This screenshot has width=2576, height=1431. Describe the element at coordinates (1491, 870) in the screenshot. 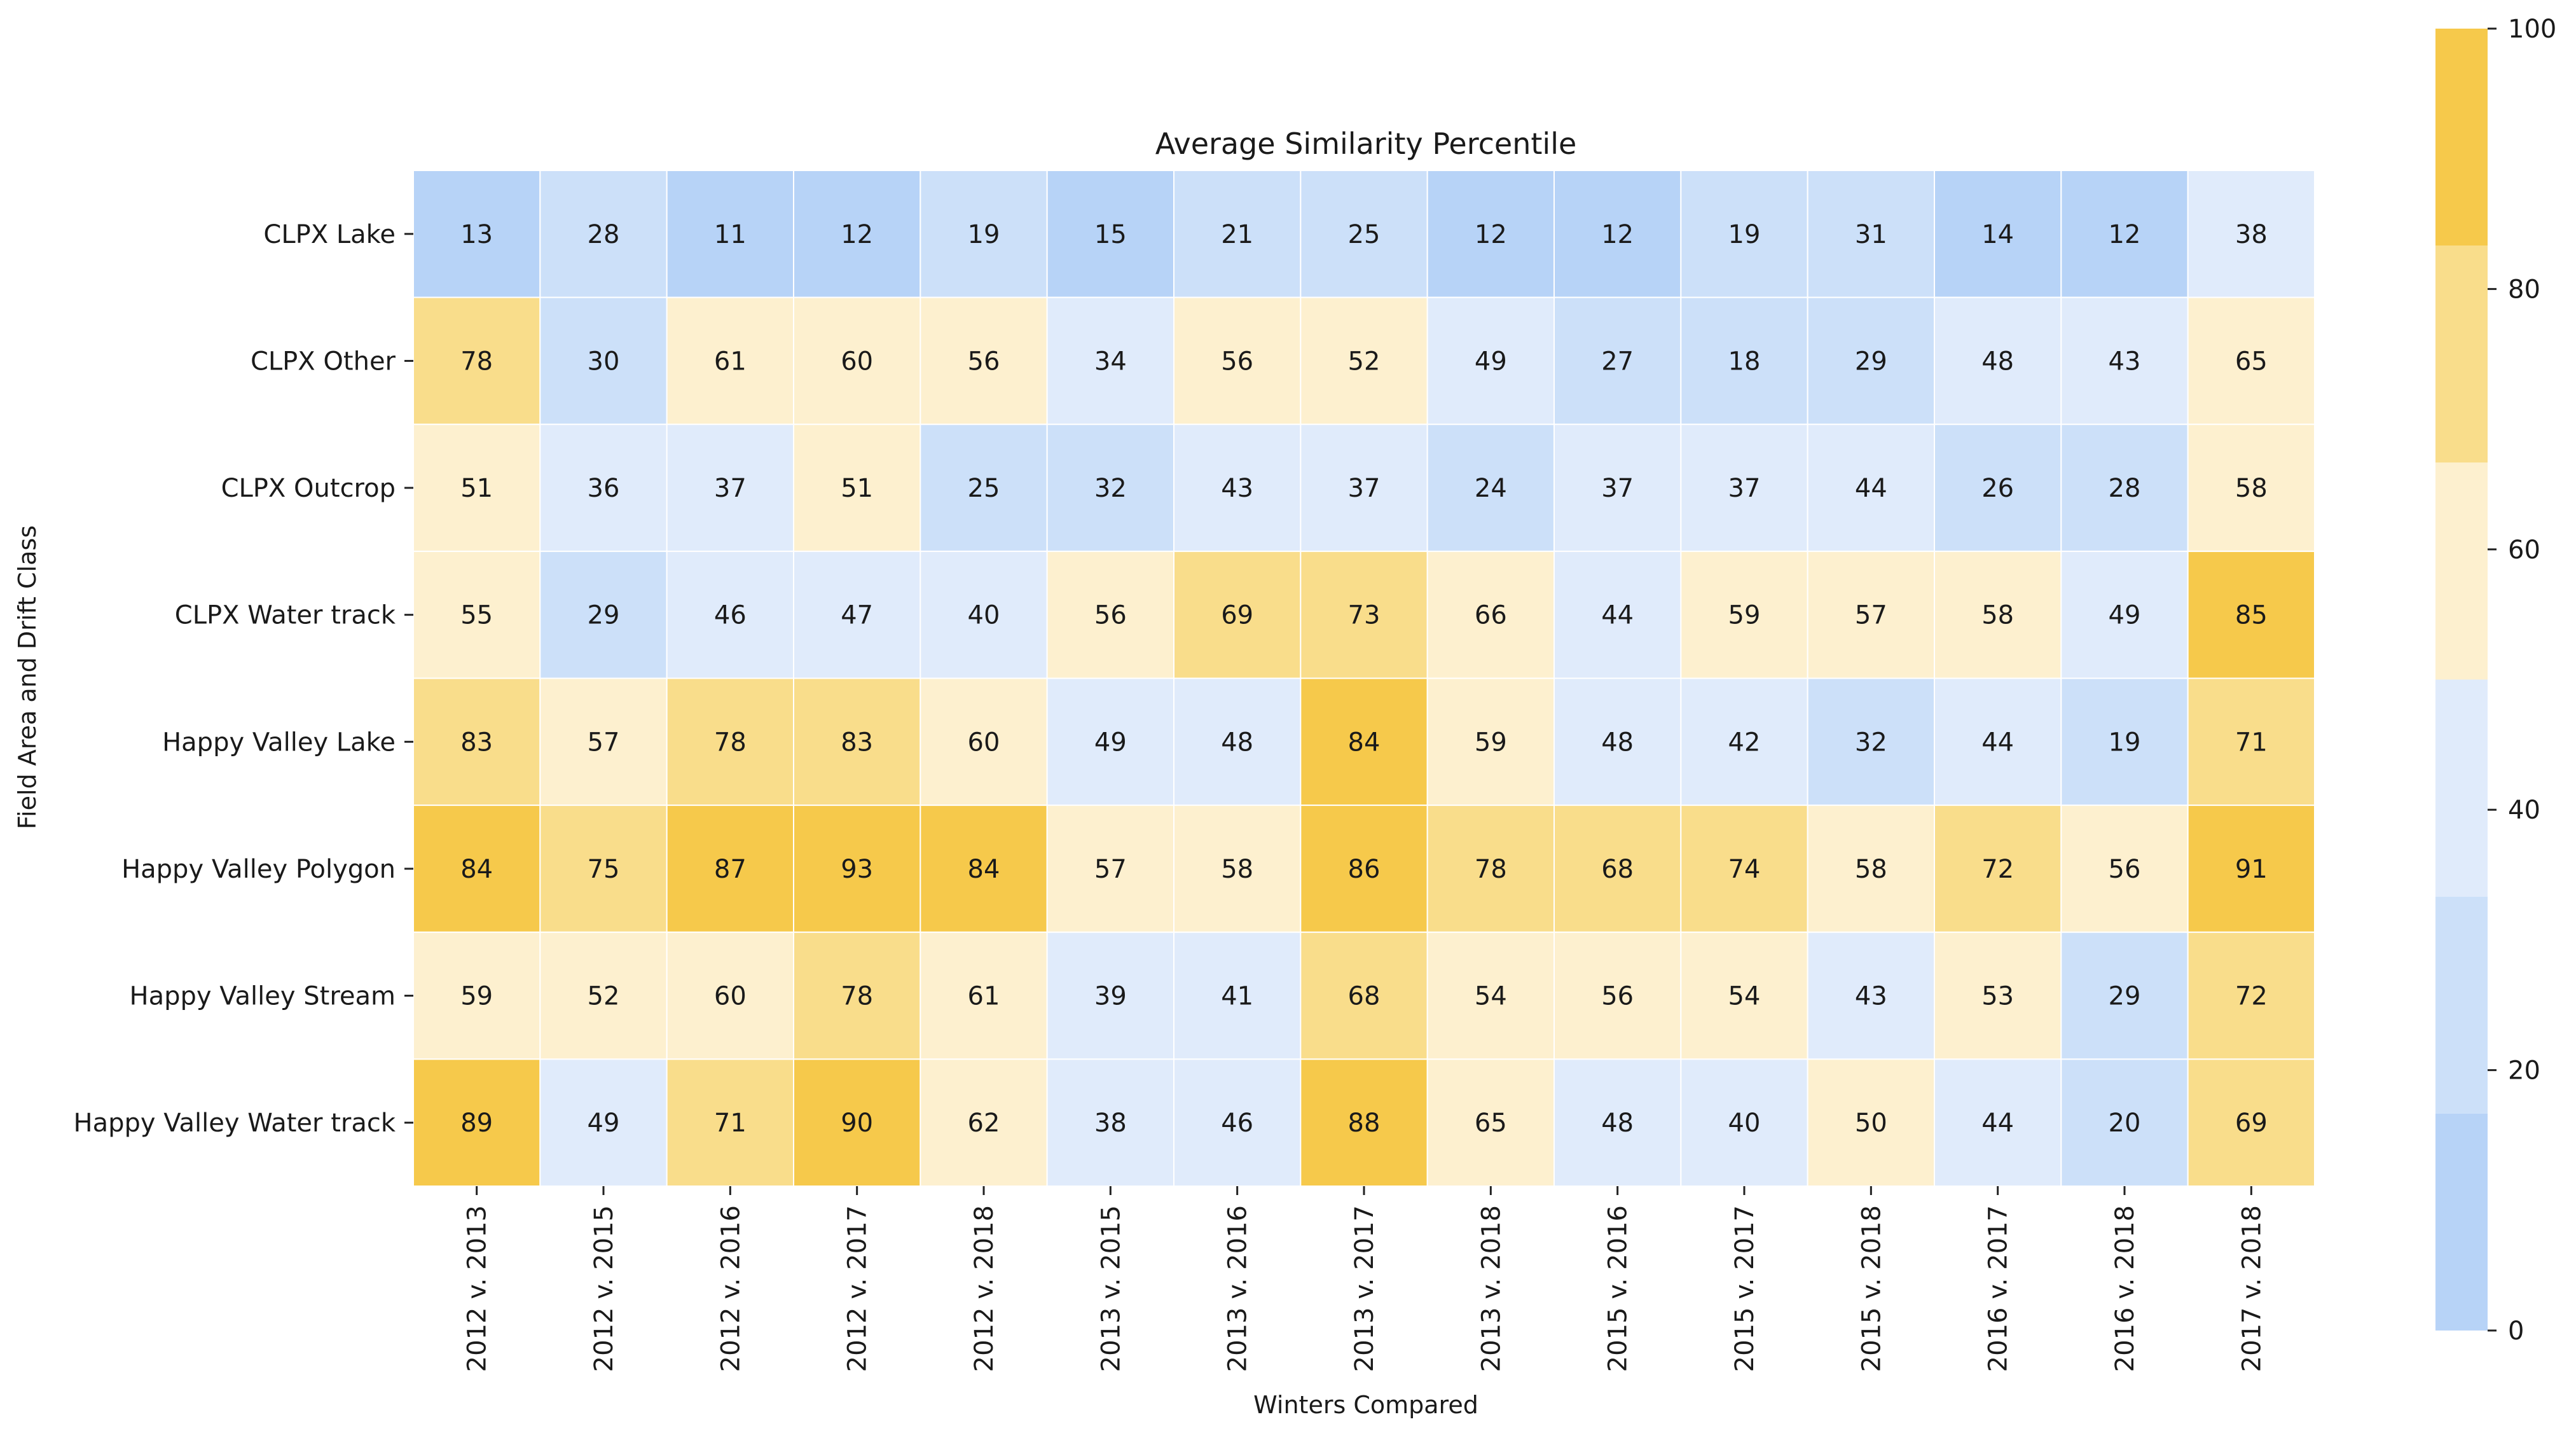

I see `heatmap-cell-value: 78` at that location.